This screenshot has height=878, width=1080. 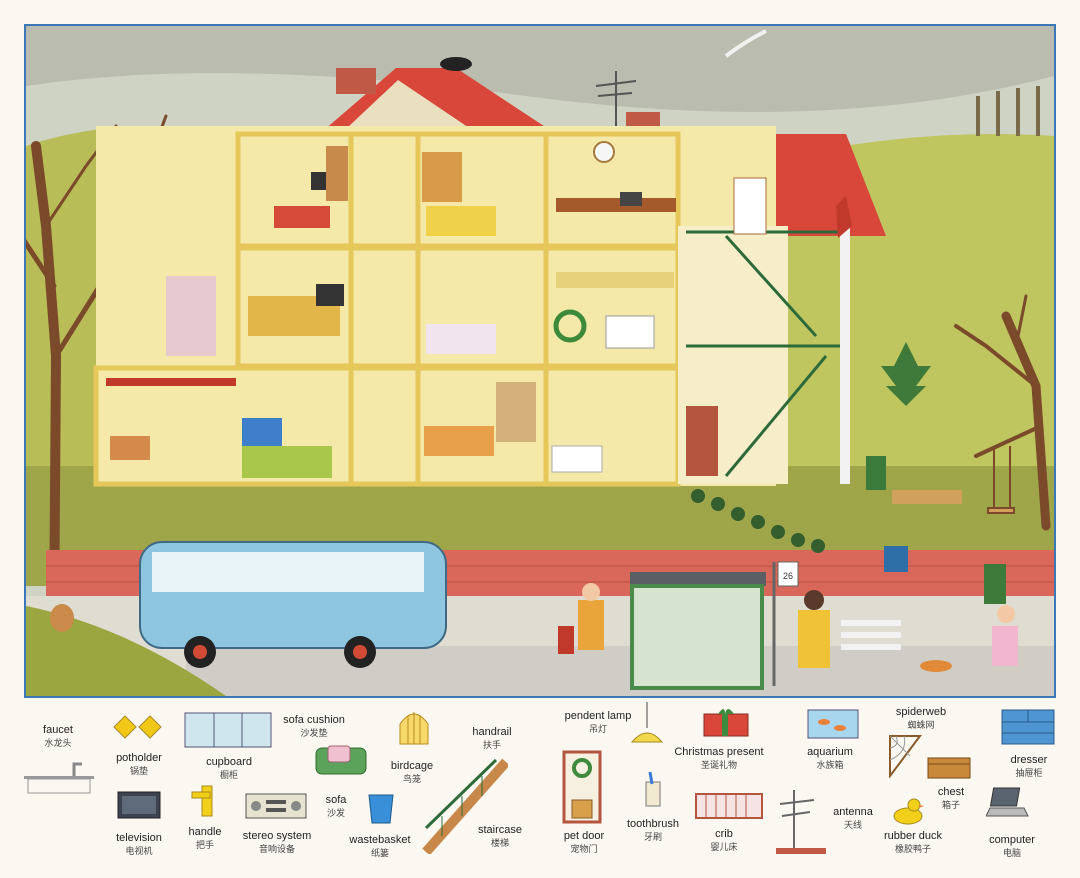 What do you see at coordinates (139, 838) in the screenshot?
I see `vocab-television-en: television` at bounding box center [139, 838].